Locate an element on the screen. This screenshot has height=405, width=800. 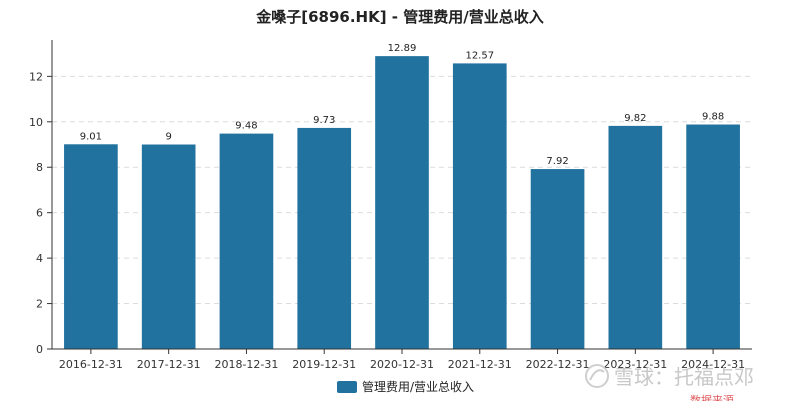
x-tick-label: 2017-12-31 is located at coordinates (169, 364).